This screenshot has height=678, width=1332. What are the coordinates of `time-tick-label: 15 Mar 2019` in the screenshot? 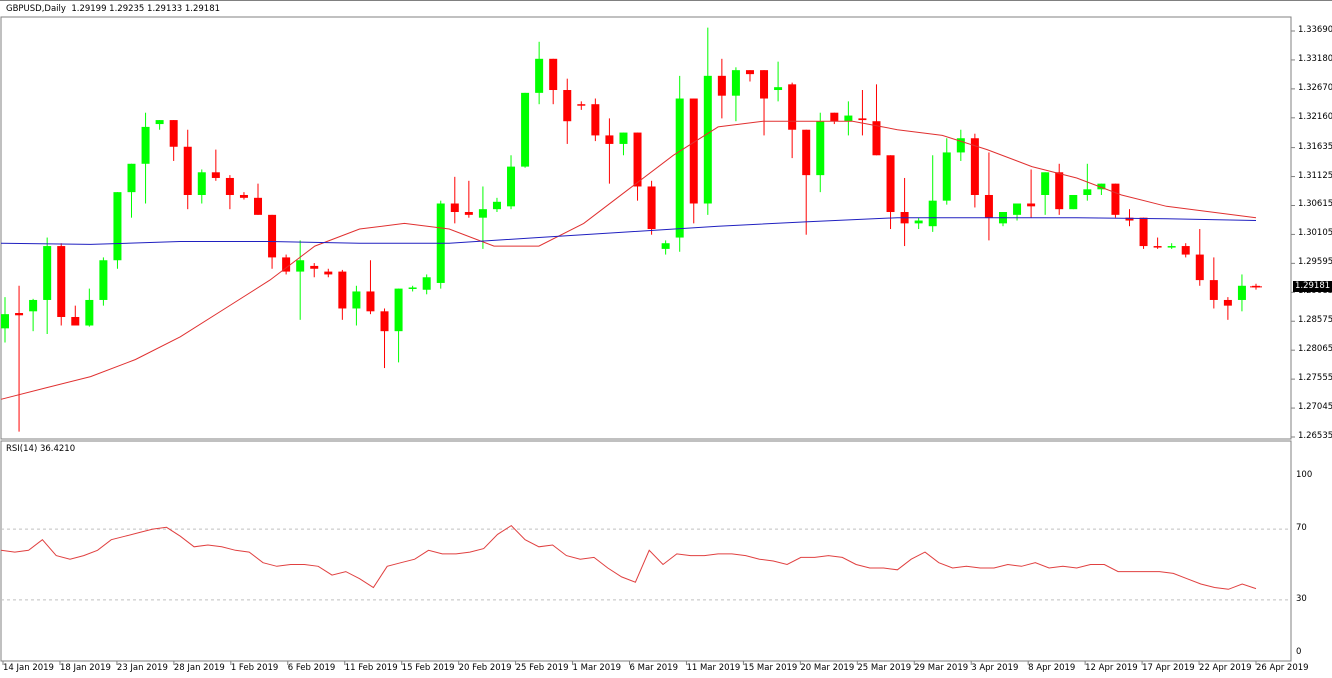 It's located at (770, 668).